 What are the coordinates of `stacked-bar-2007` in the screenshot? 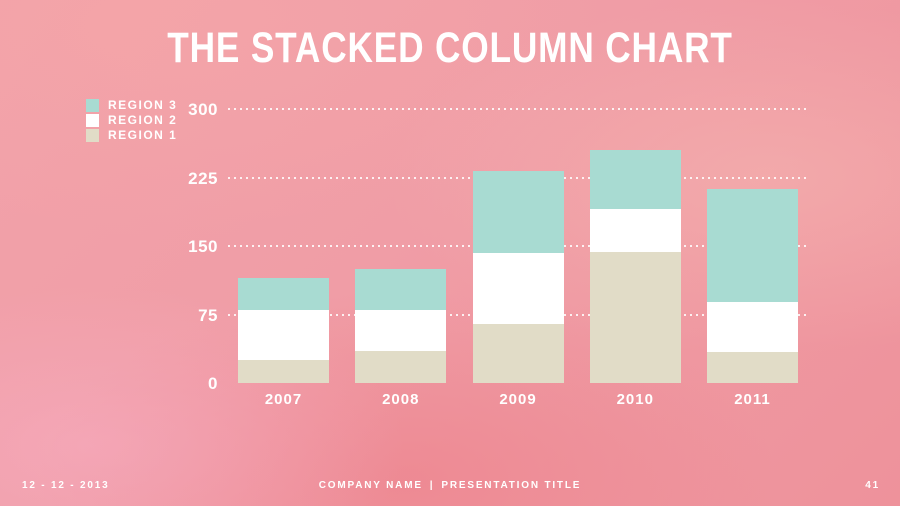 It's located at (283, 330).